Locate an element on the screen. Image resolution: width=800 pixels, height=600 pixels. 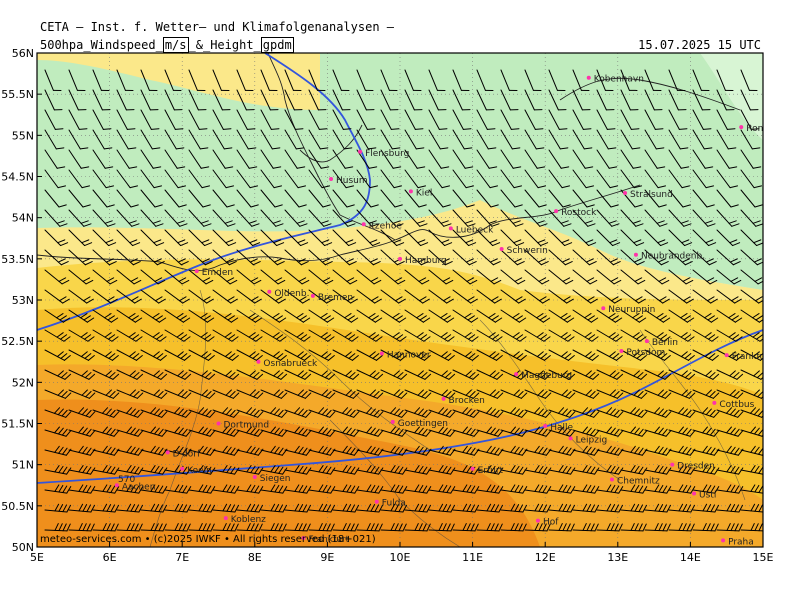
city-label: Aachen is located at coordinates (139, 487).